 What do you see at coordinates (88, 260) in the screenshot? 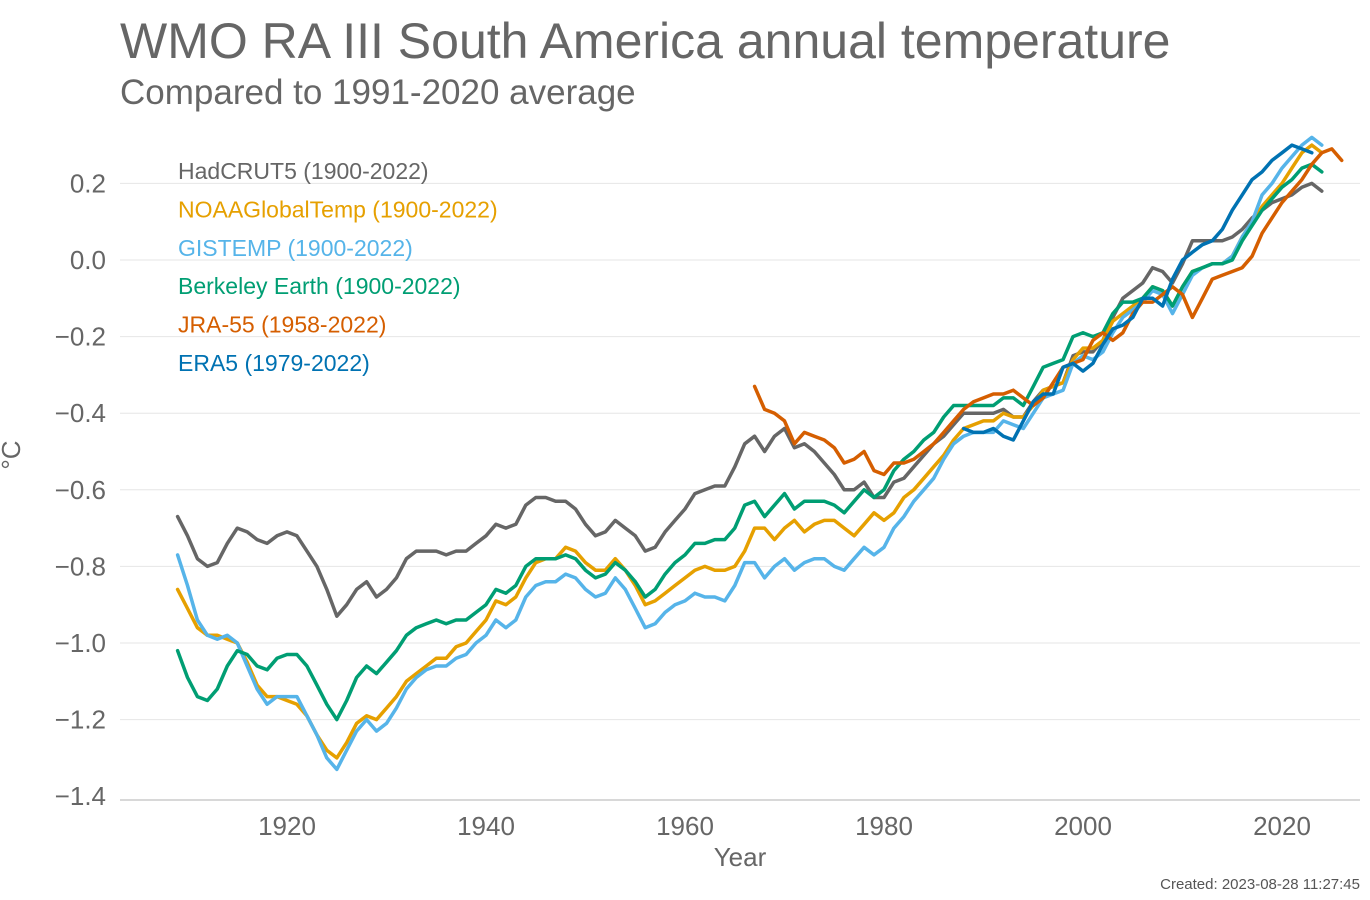
I see `y-tick-label: 0.0` at bounding box center [88, 260].